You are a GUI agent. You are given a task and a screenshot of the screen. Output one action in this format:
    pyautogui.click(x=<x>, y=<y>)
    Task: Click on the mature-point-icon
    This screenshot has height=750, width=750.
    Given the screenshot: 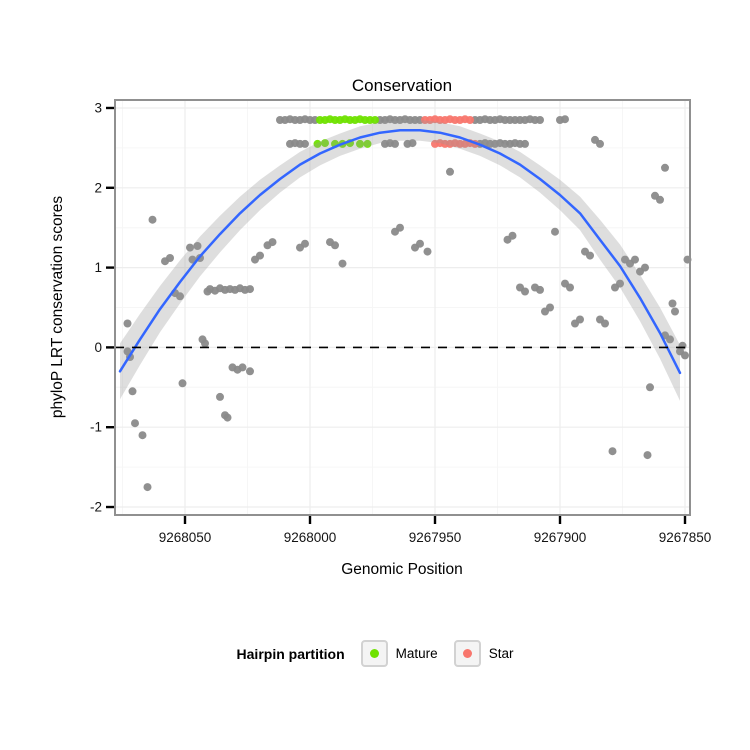 What is the action you would take?
    pyautogui.click(x=374, y=653)
    